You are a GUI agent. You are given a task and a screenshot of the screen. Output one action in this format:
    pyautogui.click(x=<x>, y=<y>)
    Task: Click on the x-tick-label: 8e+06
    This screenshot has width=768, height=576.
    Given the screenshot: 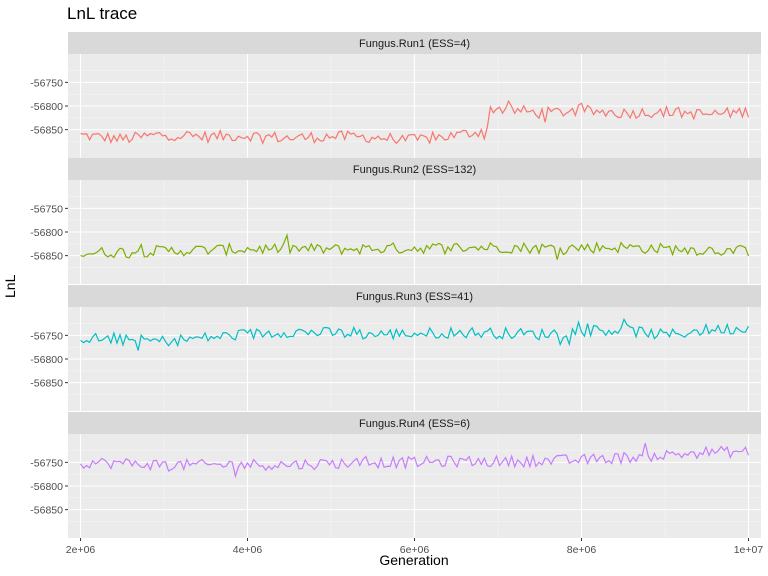 What is the action you would take?
    pyautogui.click(x=582, y=550)
    